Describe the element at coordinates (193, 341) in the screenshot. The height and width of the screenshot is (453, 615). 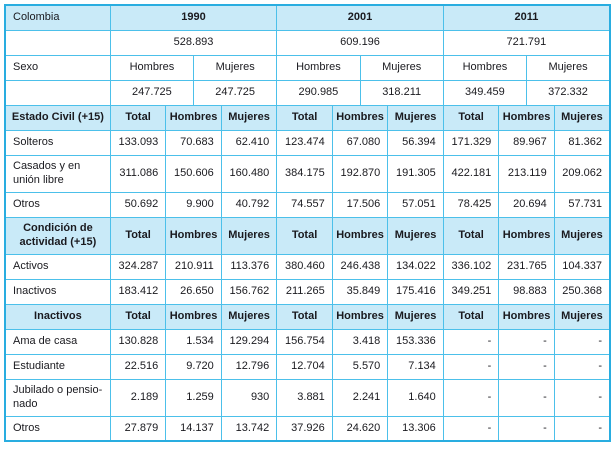
I see `data-cell: 1.534` at that location.